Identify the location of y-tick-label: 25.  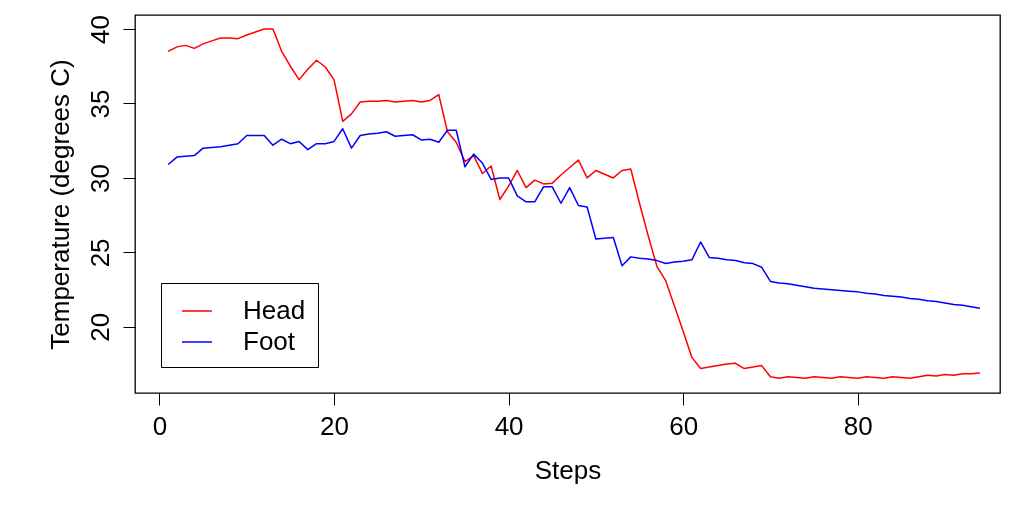
(99, 253).